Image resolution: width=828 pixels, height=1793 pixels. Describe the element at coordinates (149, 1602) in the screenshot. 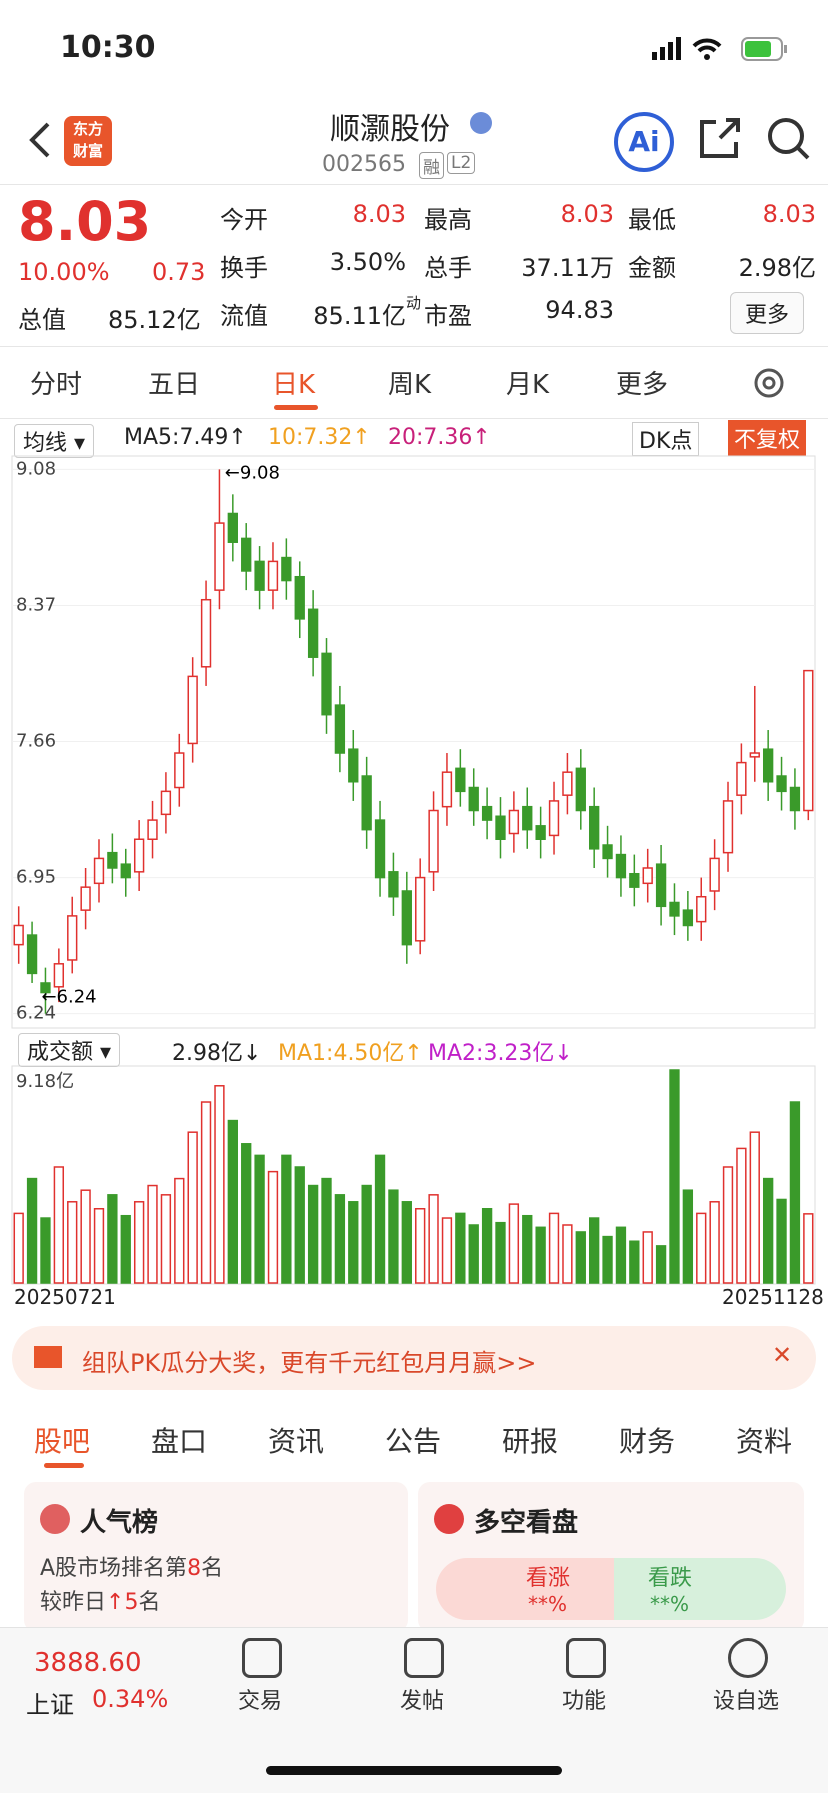

I see `text: 名` at that location.